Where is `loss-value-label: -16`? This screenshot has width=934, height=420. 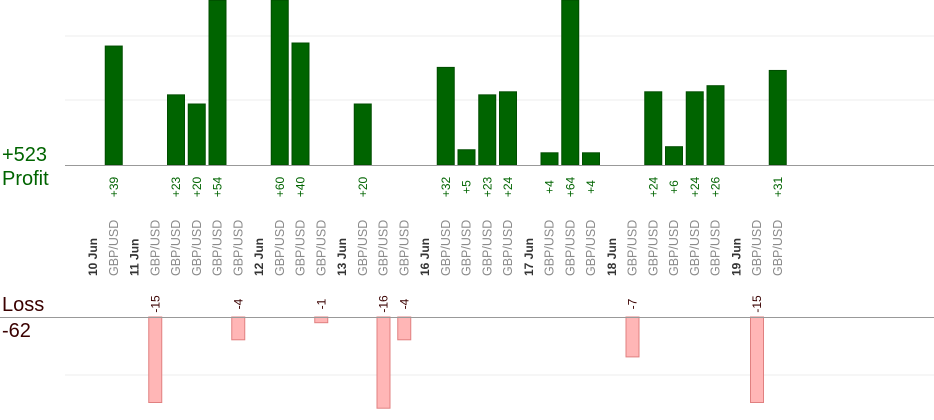 loss-value-label: -16 is located at coordinates (384, 304).